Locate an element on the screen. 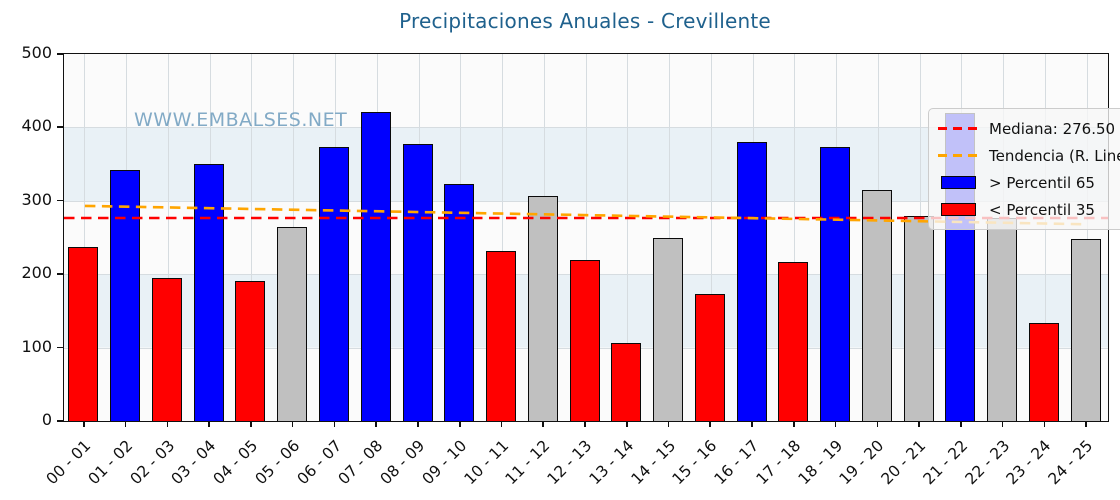  x-tick-label-09-10: 09 - 10 is located at coordinates (444, 462).